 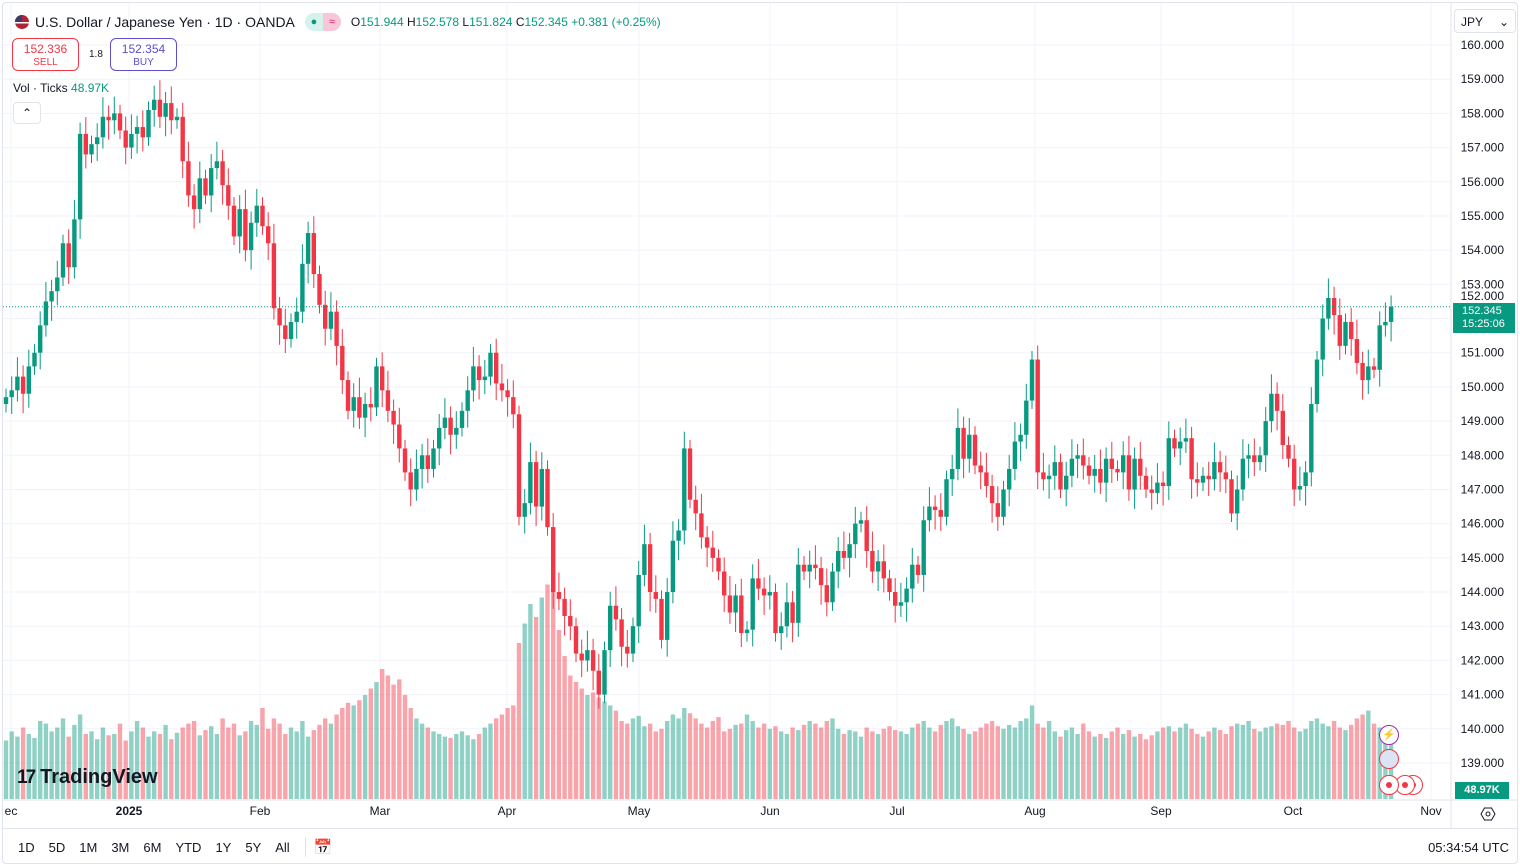 What do you see at coordinates (322, 22) in the screenshot?
I see `market-status: ● ≈` at bounding box center [322, 22].